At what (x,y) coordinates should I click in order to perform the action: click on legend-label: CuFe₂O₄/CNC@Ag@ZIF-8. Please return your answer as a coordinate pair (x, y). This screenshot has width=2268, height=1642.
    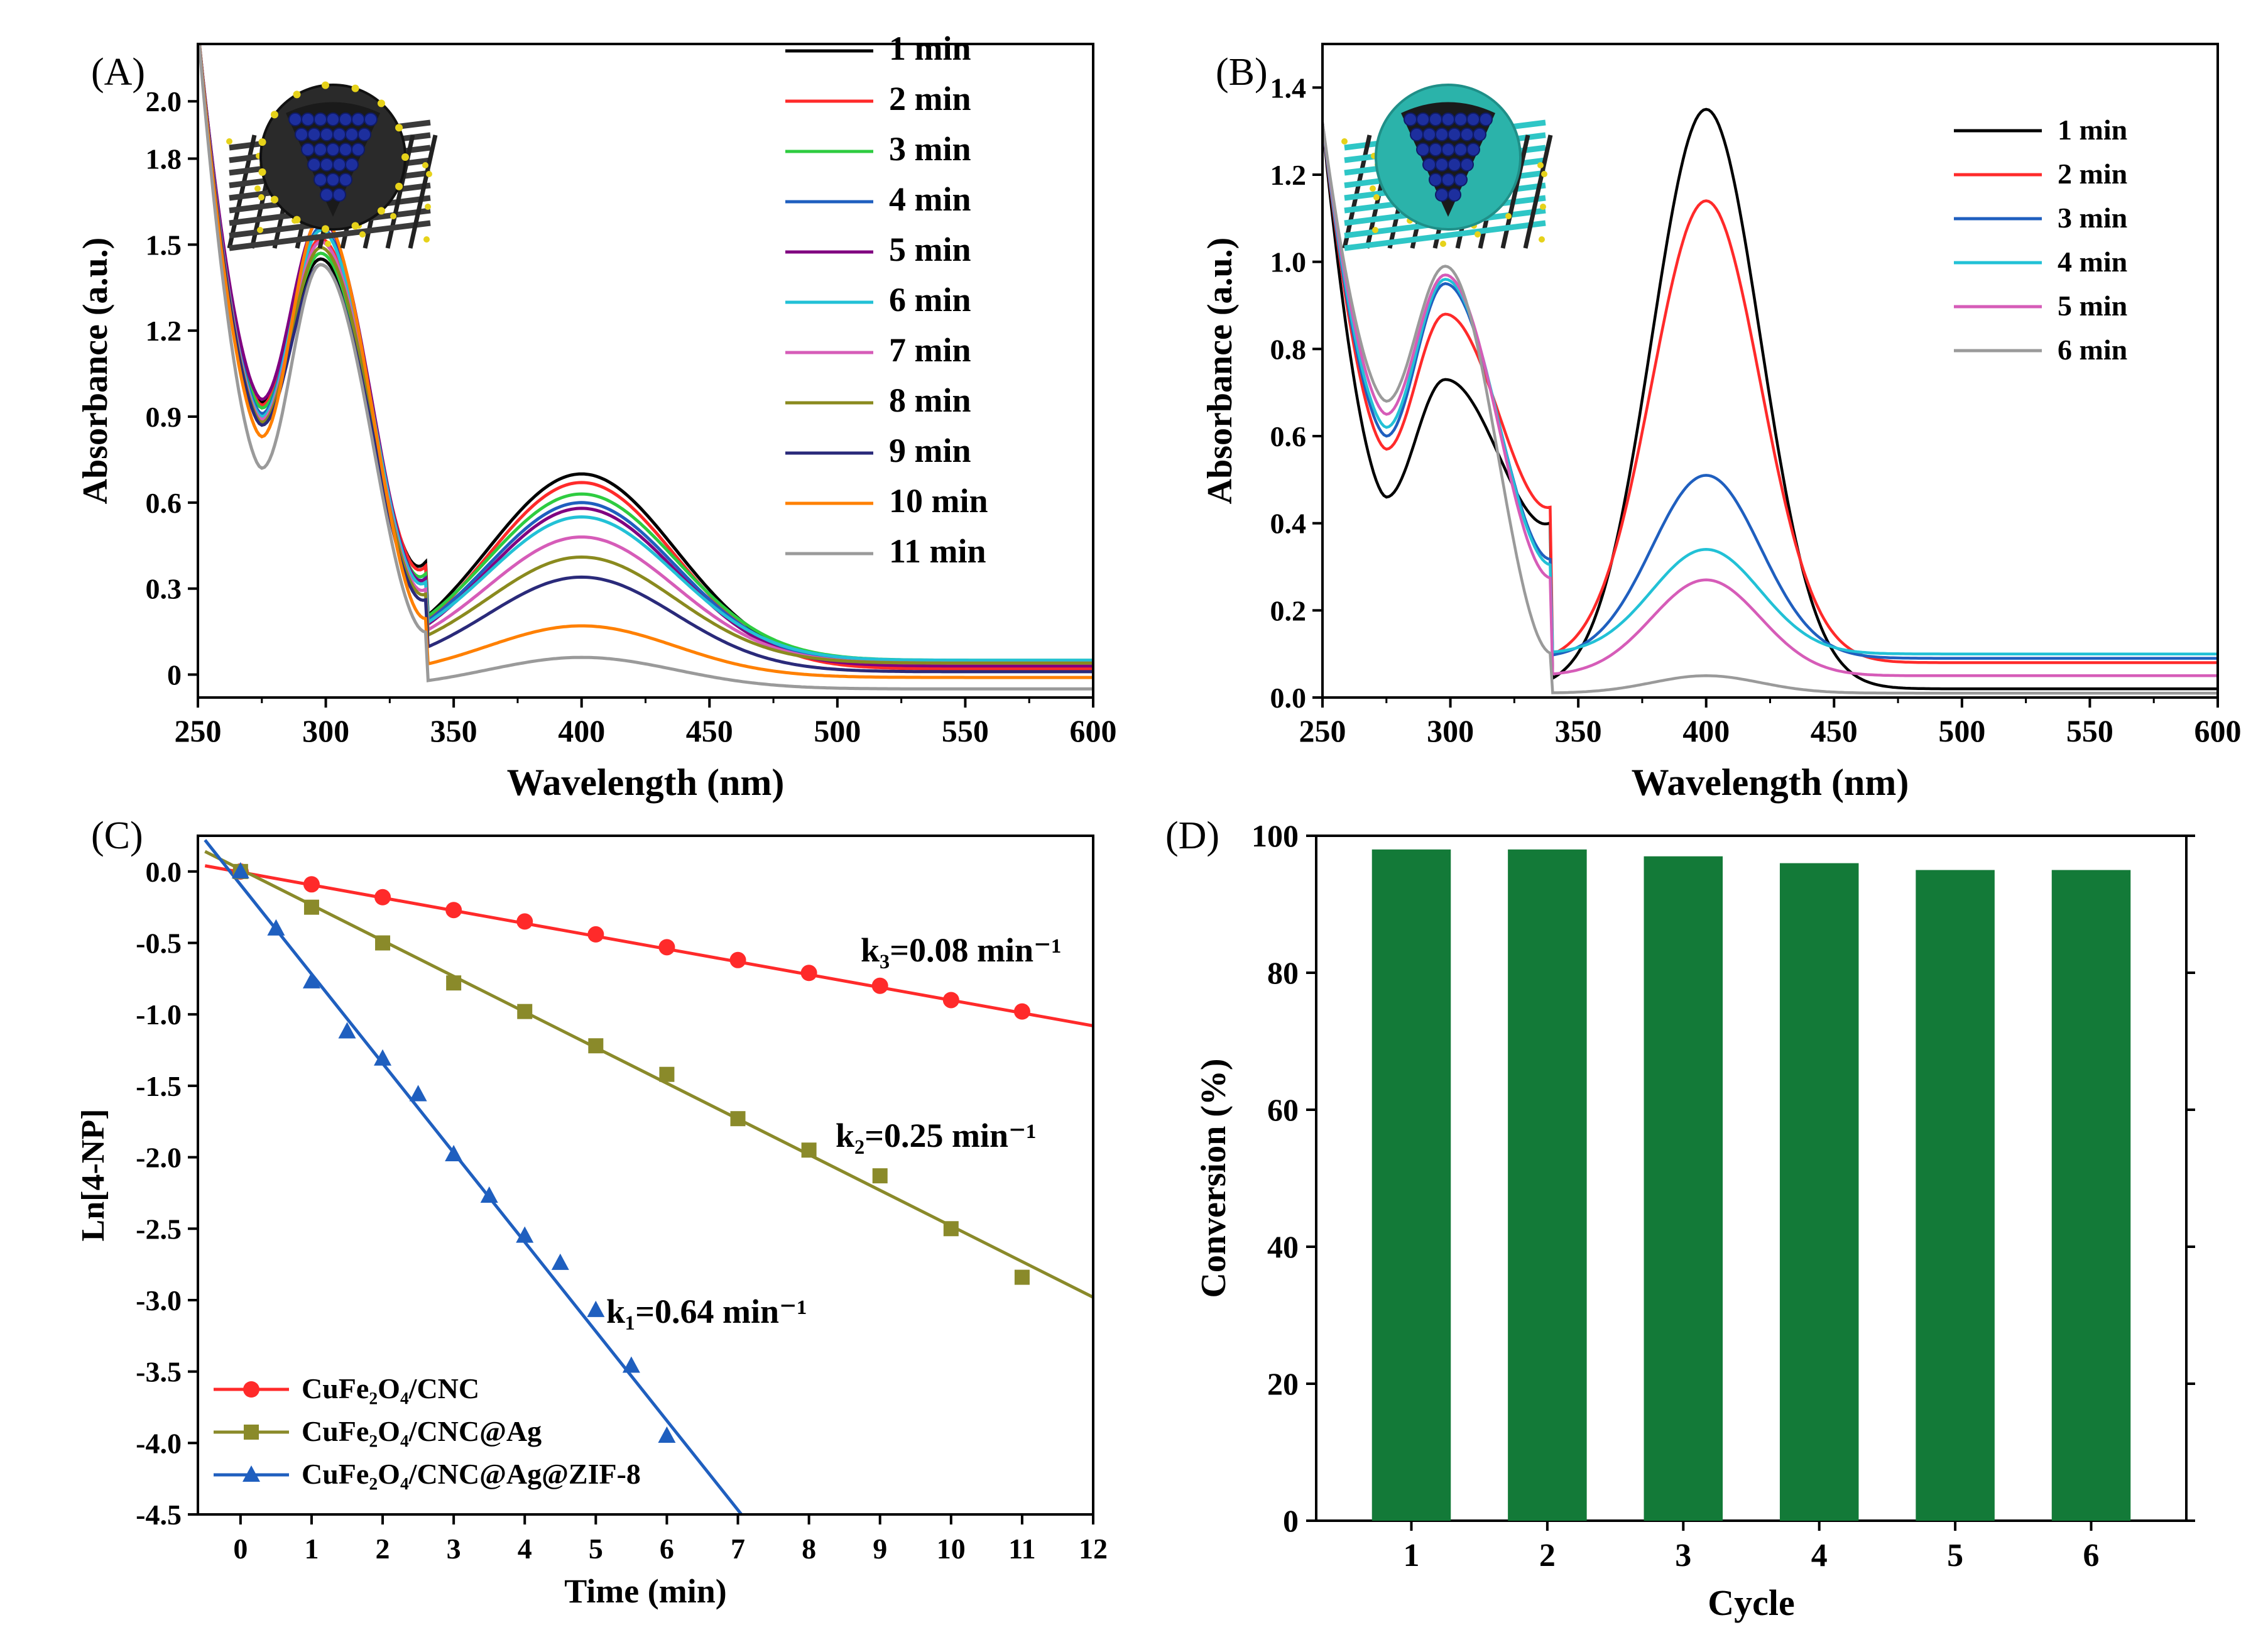
    Looking at the image, I should click on (472, 1474).